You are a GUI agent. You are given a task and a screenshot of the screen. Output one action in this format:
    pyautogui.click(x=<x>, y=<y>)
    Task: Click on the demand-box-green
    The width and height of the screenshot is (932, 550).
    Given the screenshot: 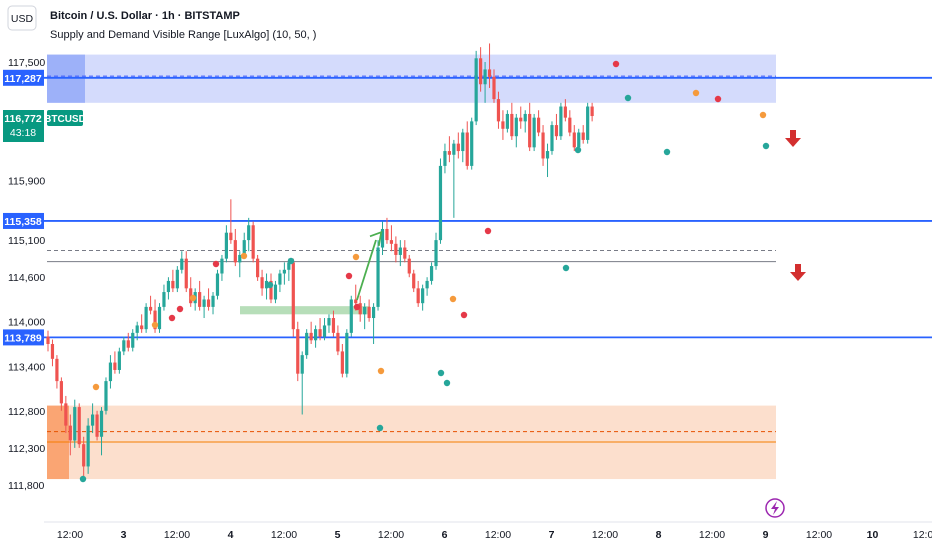 What is the action you would take?
    pyautogui.click(x=305, y=310)
    